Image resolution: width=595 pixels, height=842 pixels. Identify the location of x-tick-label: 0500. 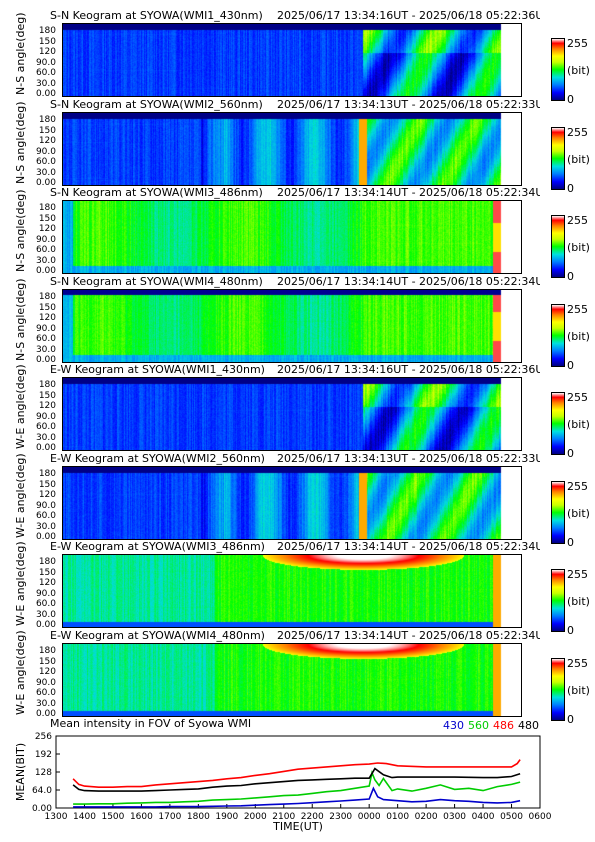
(511, 817).